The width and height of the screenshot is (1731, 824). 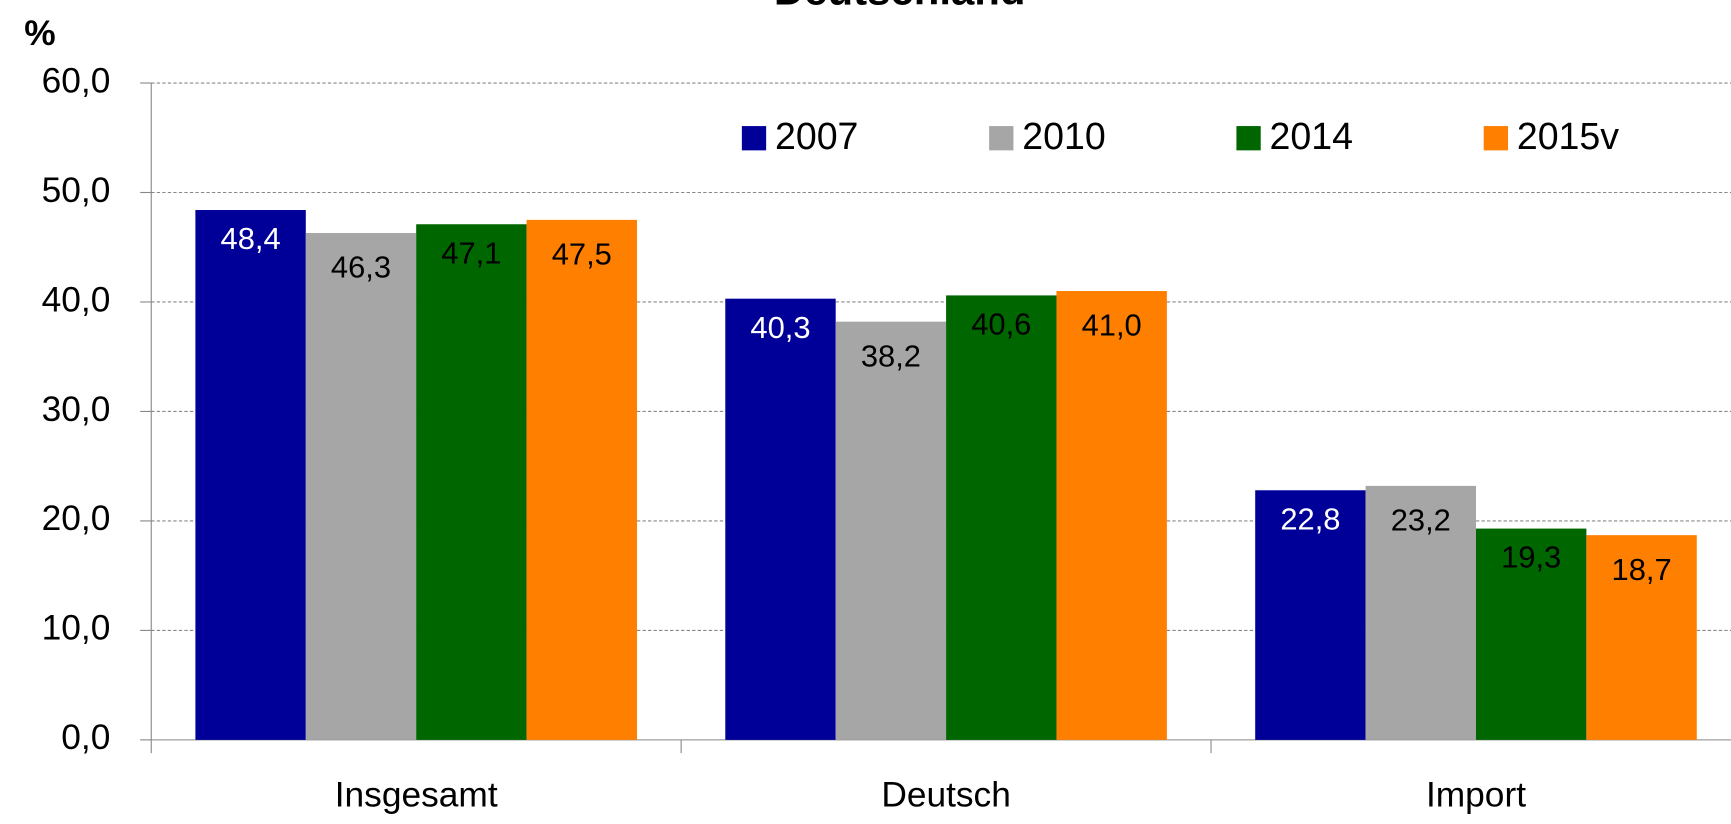 I want to click on data-label: 48,4, so click(x=251, y=238).